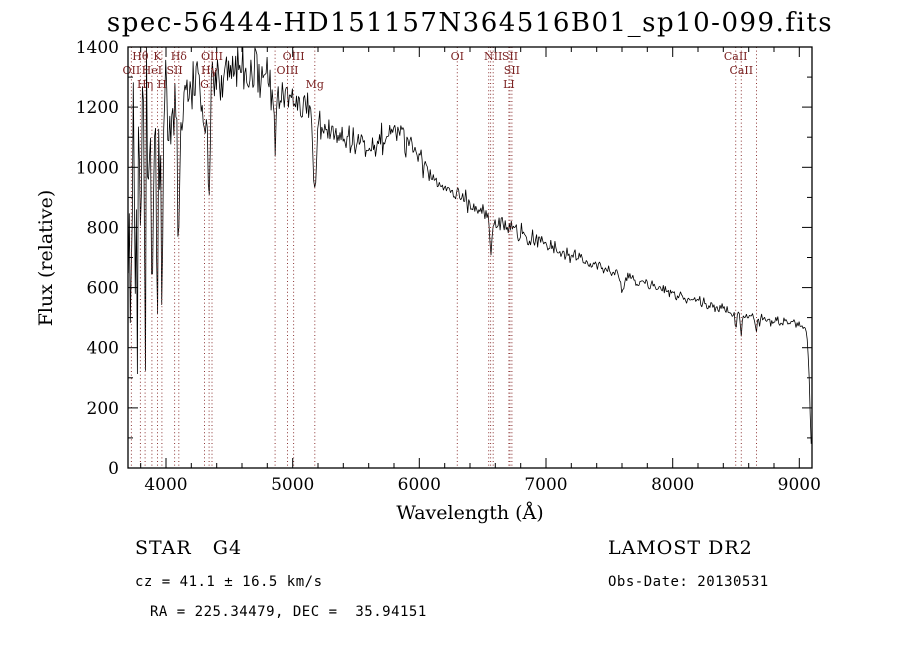 The width and height of the screenshot is (900, 649). What do you see at coordinates (140, 56) in the screenshot?
I see `spectral-line-label: Hθ` at bounding box center [140, 56].